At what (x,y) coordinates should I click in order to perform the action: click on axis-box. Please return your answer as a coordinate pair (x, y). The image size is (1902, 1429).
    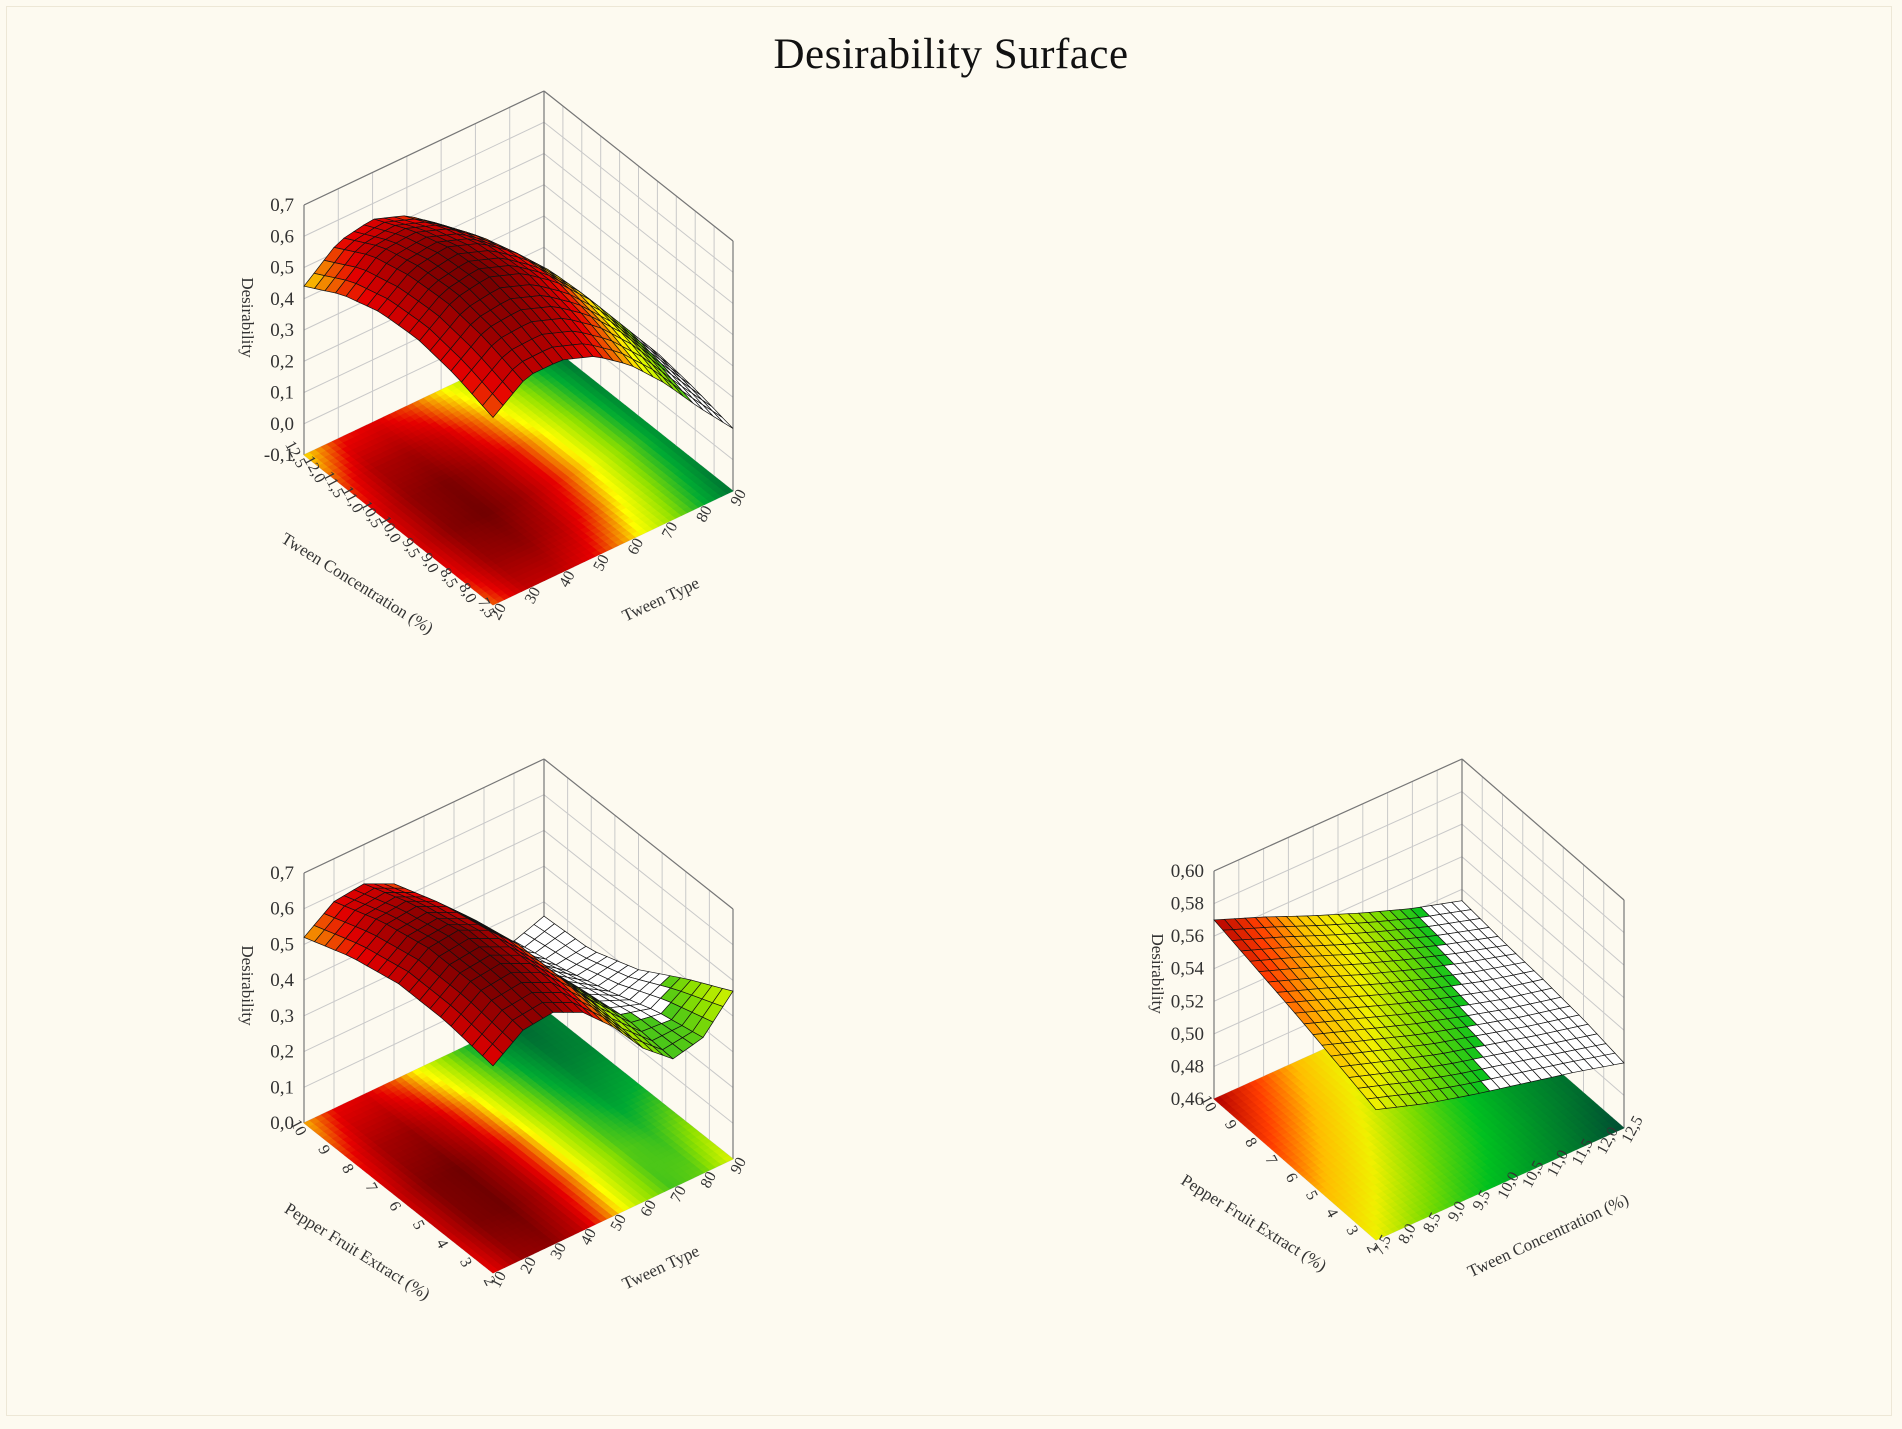
    Looking at the image, I should click on (518, 290).